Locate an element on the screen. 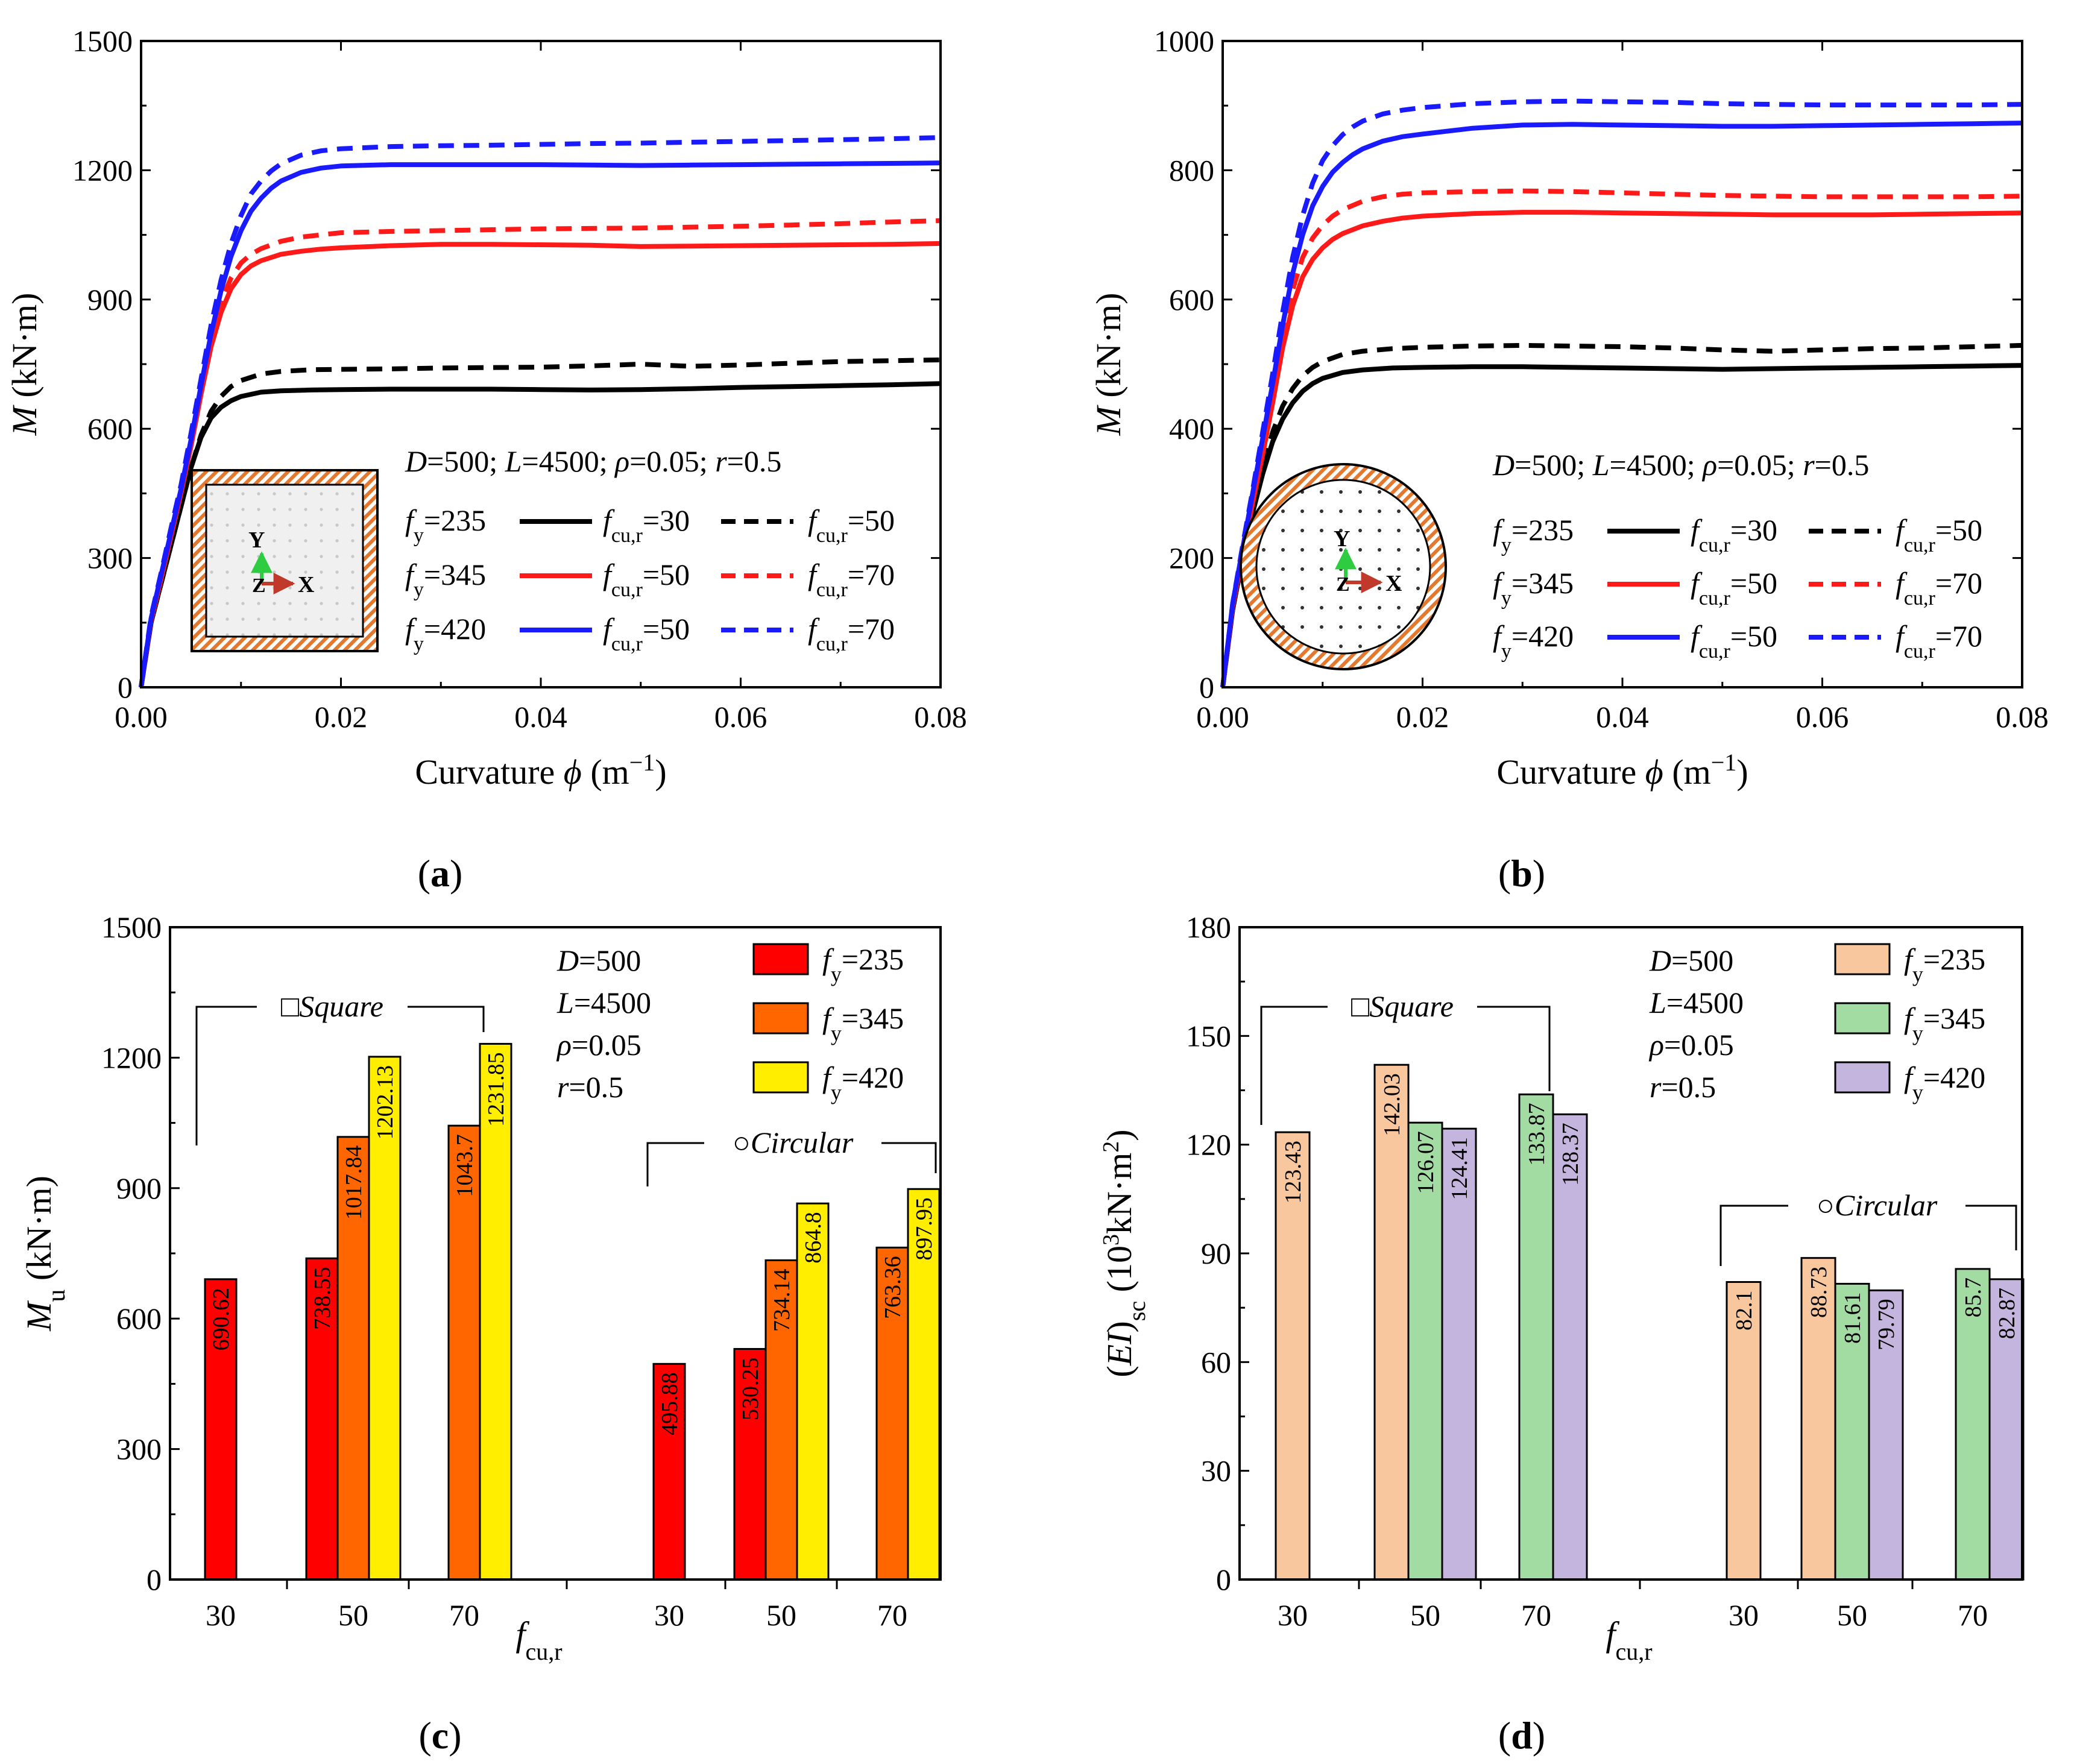 The width and height of the screenshot is (2074, 1764). caption-b: (b) is located at coordinates (1521, 874).